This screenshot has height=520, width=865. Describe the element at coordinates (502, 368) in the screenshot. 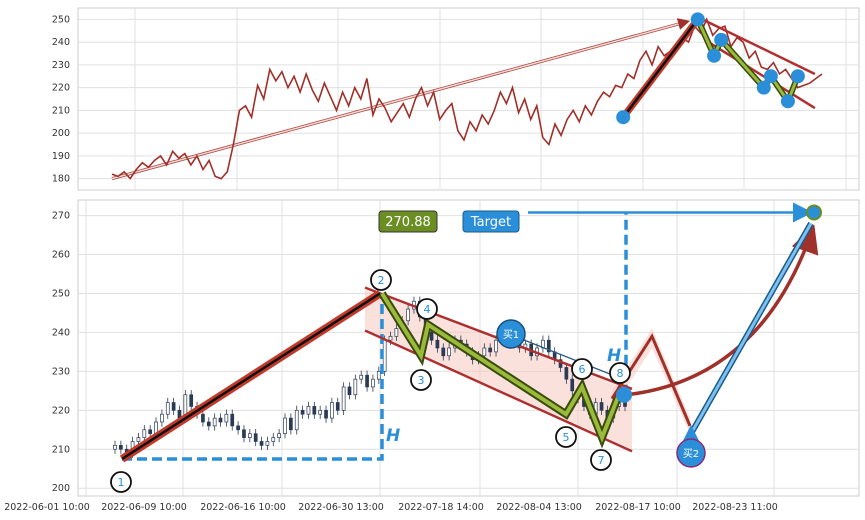

I see `zigzag-line` at that location.